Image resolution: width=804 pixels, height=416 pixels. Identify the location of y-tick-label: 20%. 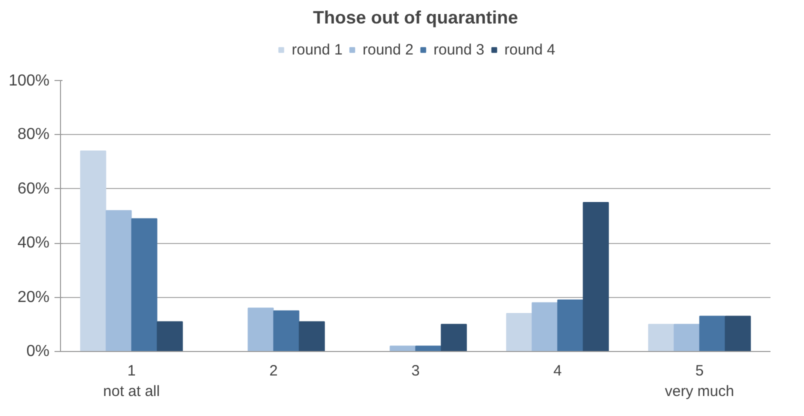
(33, 297).